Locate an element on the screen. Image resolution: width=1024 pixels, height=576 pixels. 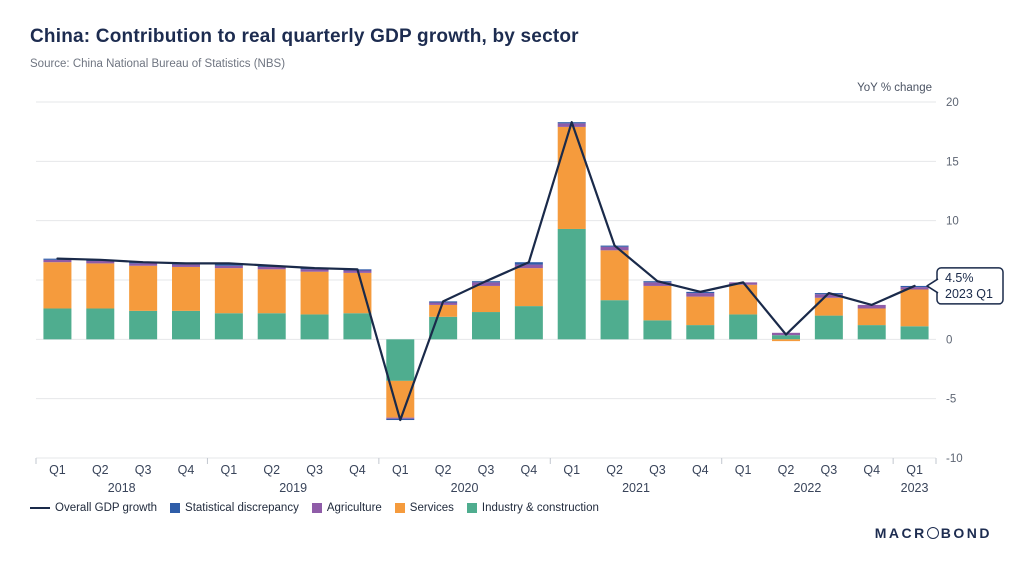
macrobond-logo: MACR BOND is located at coordinates (933, 533).